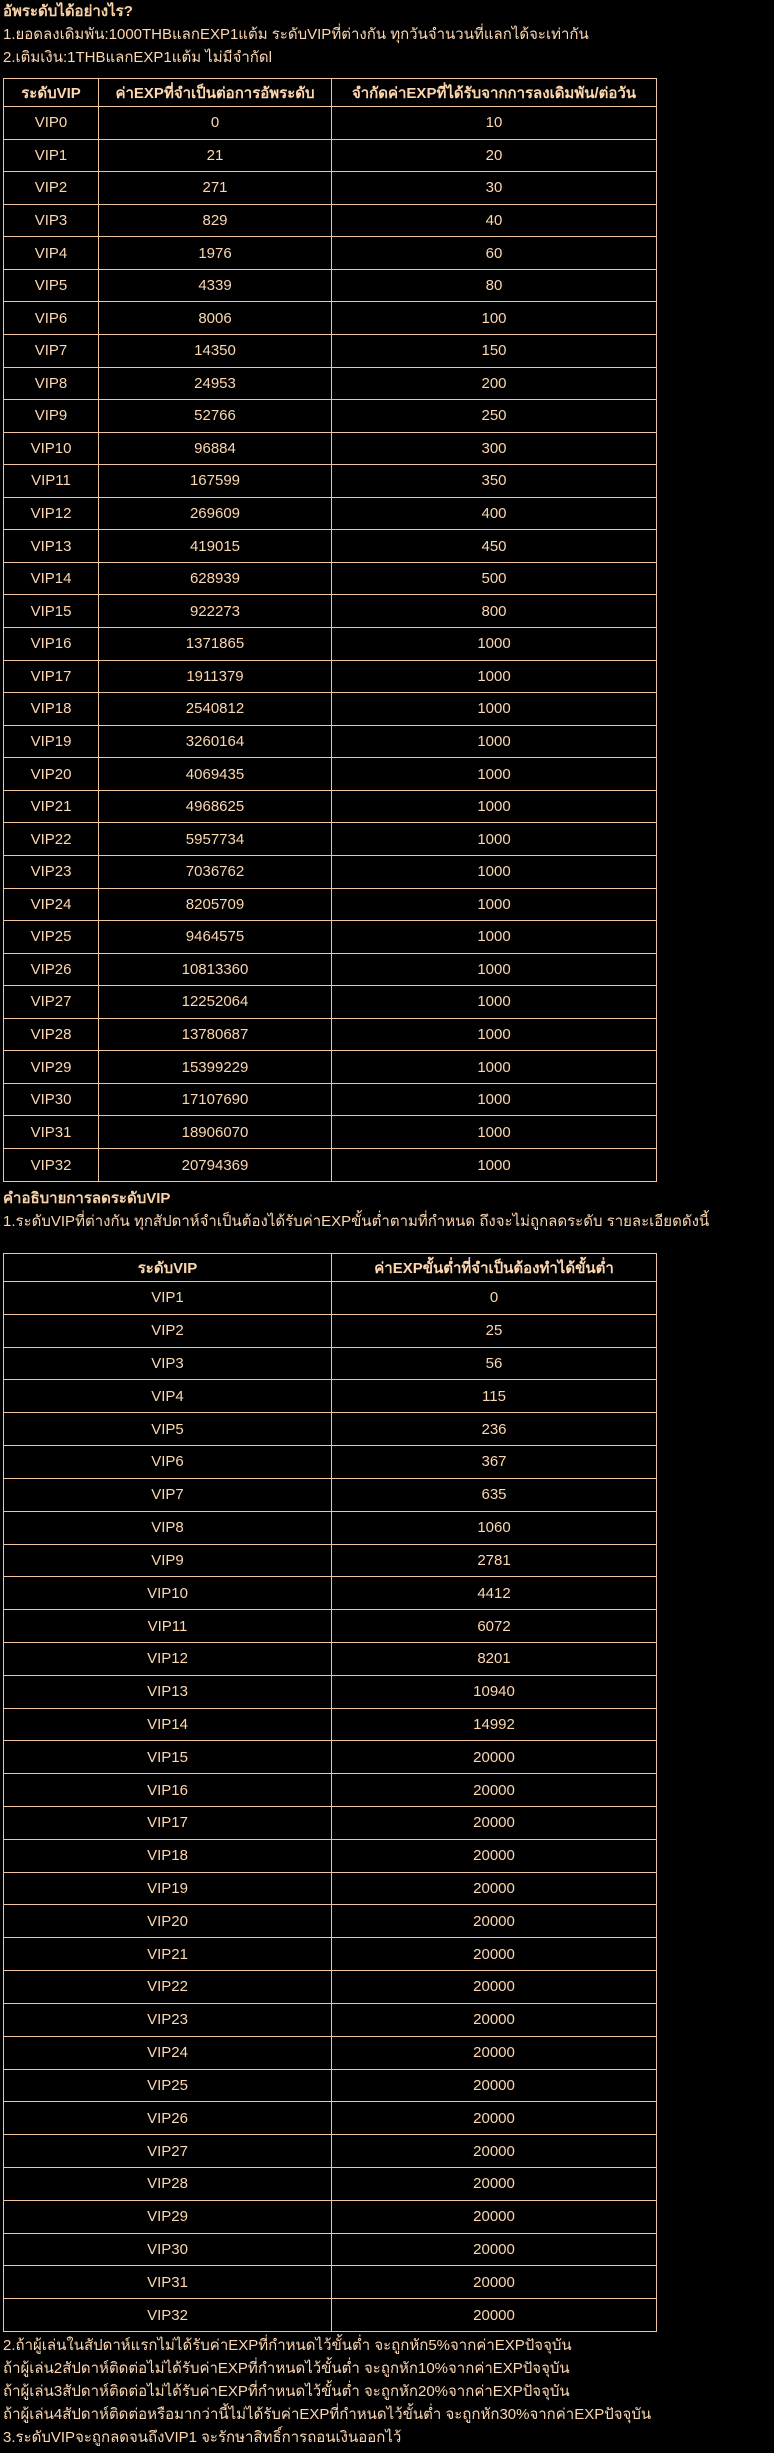 This screenshot has height=2453, width=774. I want to click on table-cell: 96884, so click(215, 448).